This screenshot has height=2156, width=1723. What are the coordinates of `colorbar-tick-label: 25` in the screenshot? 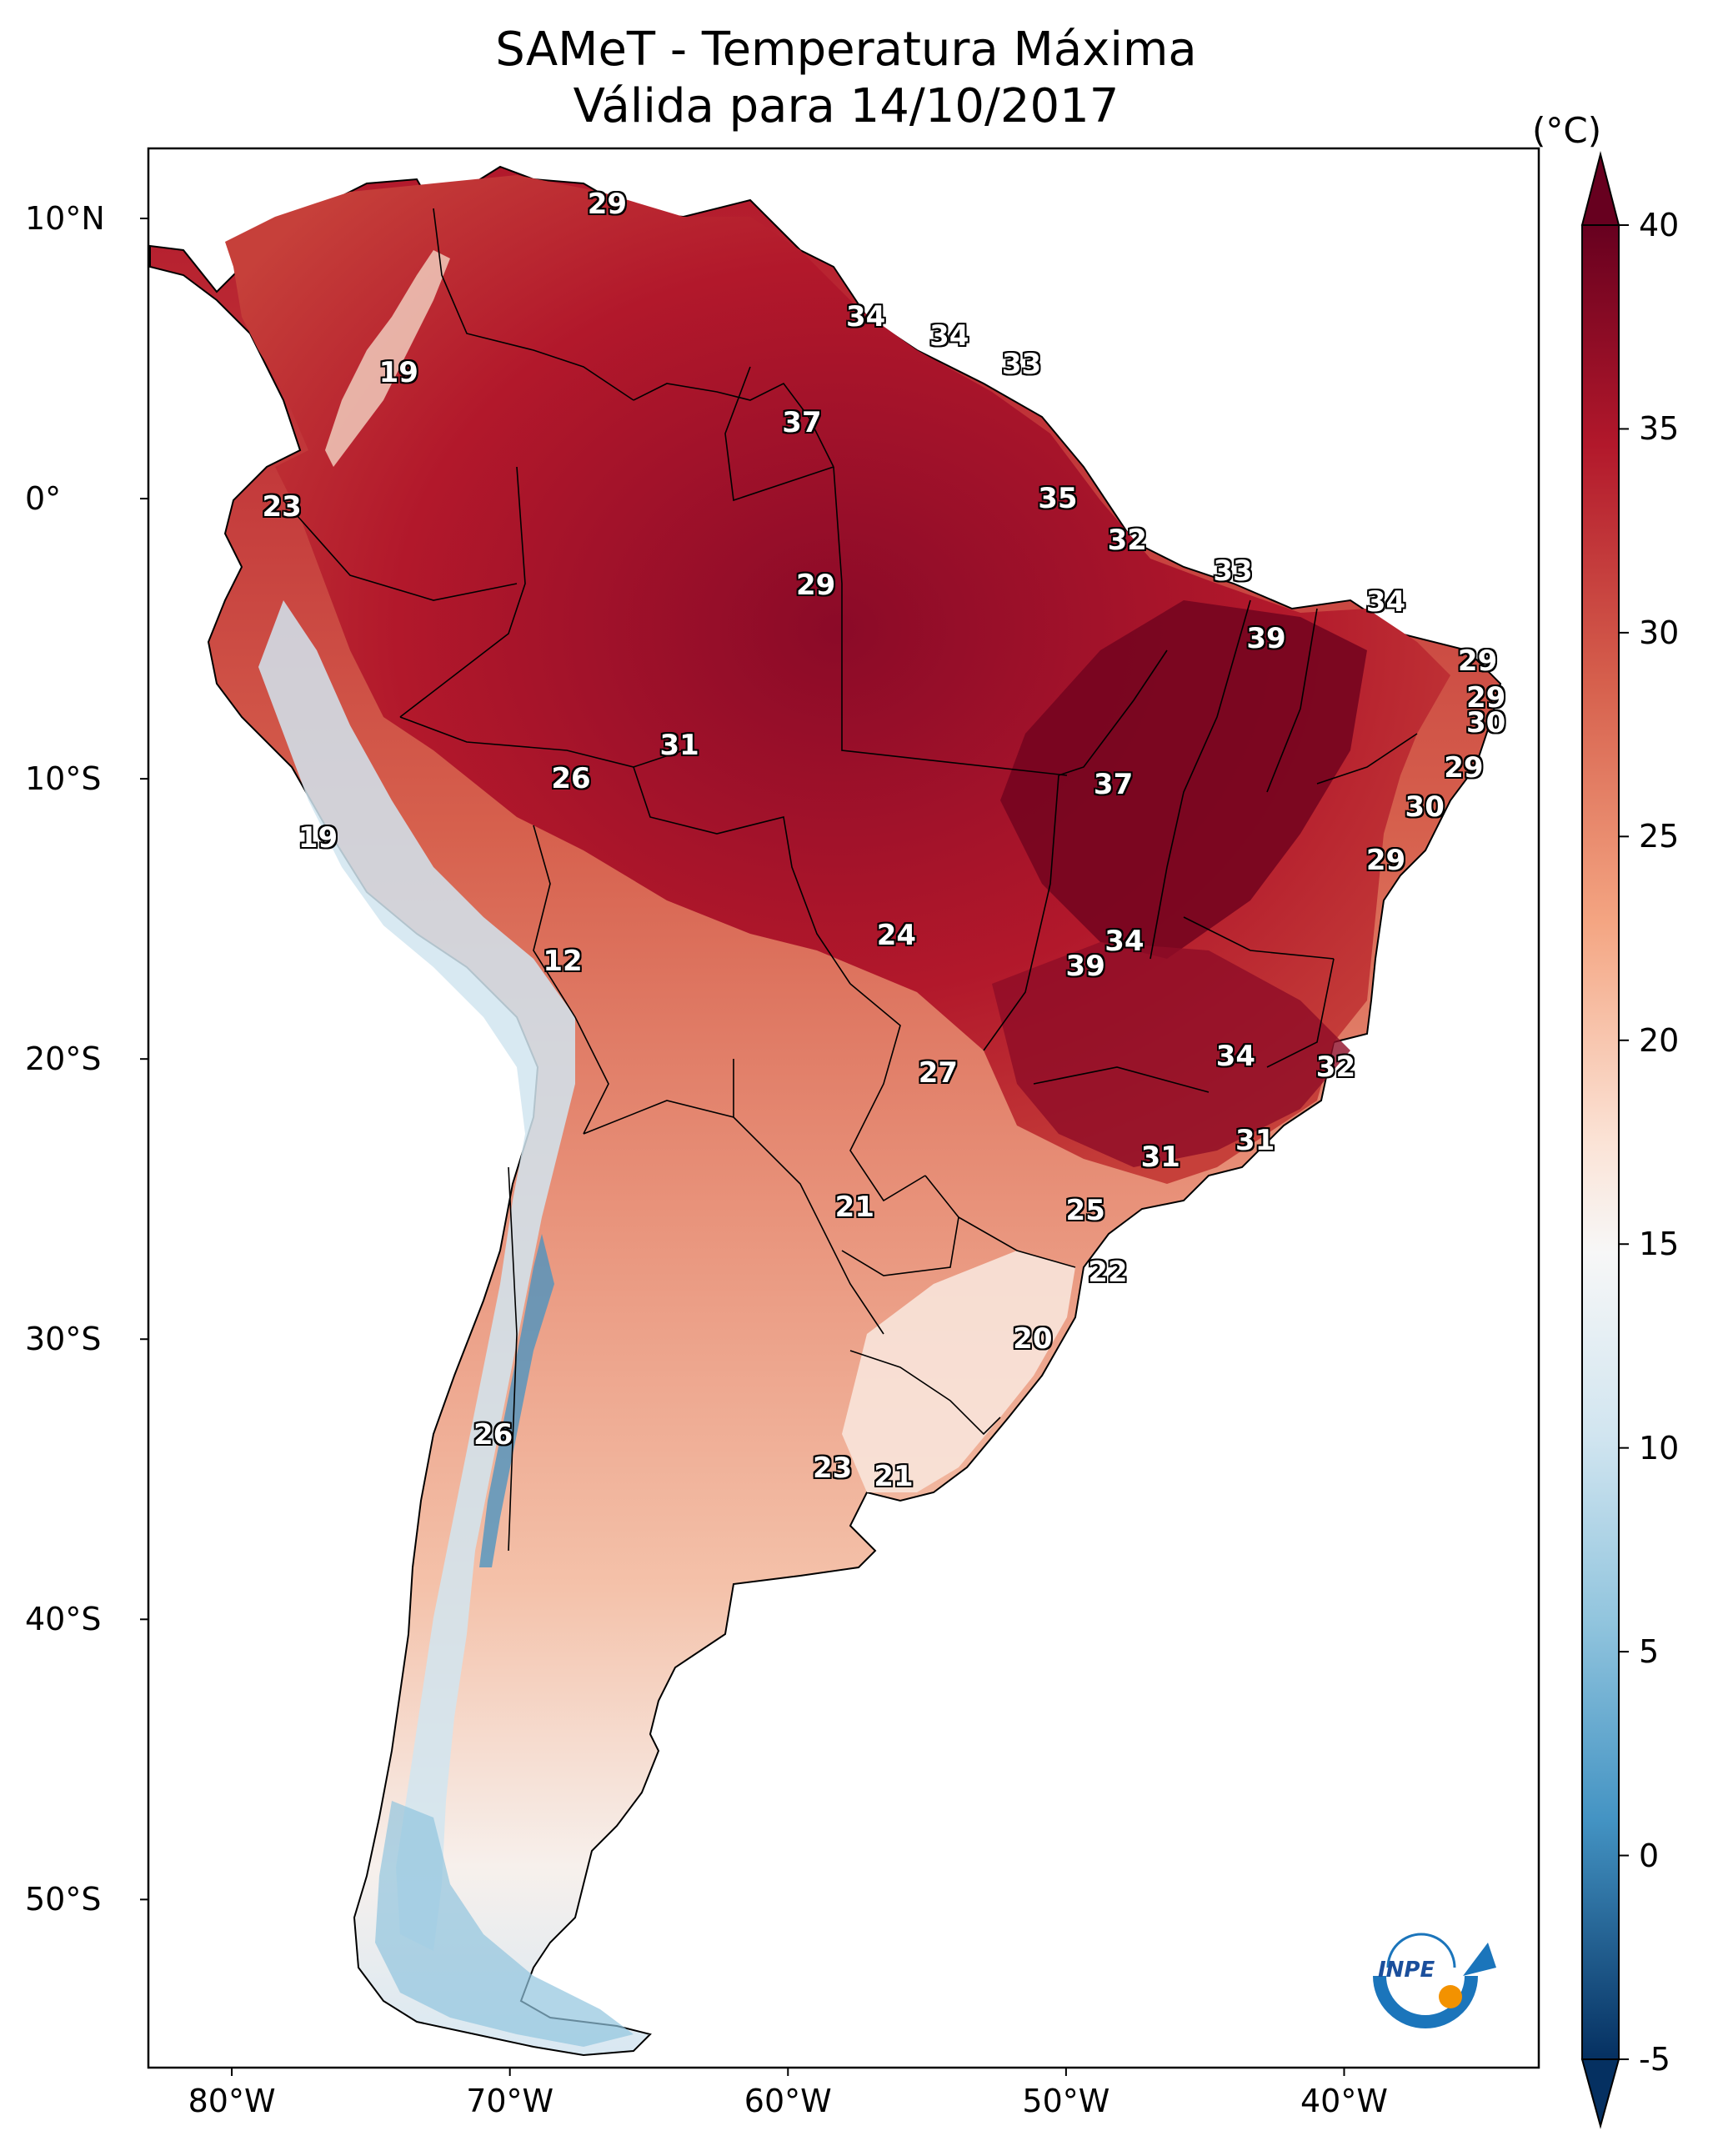 It's located at (1659, 836).